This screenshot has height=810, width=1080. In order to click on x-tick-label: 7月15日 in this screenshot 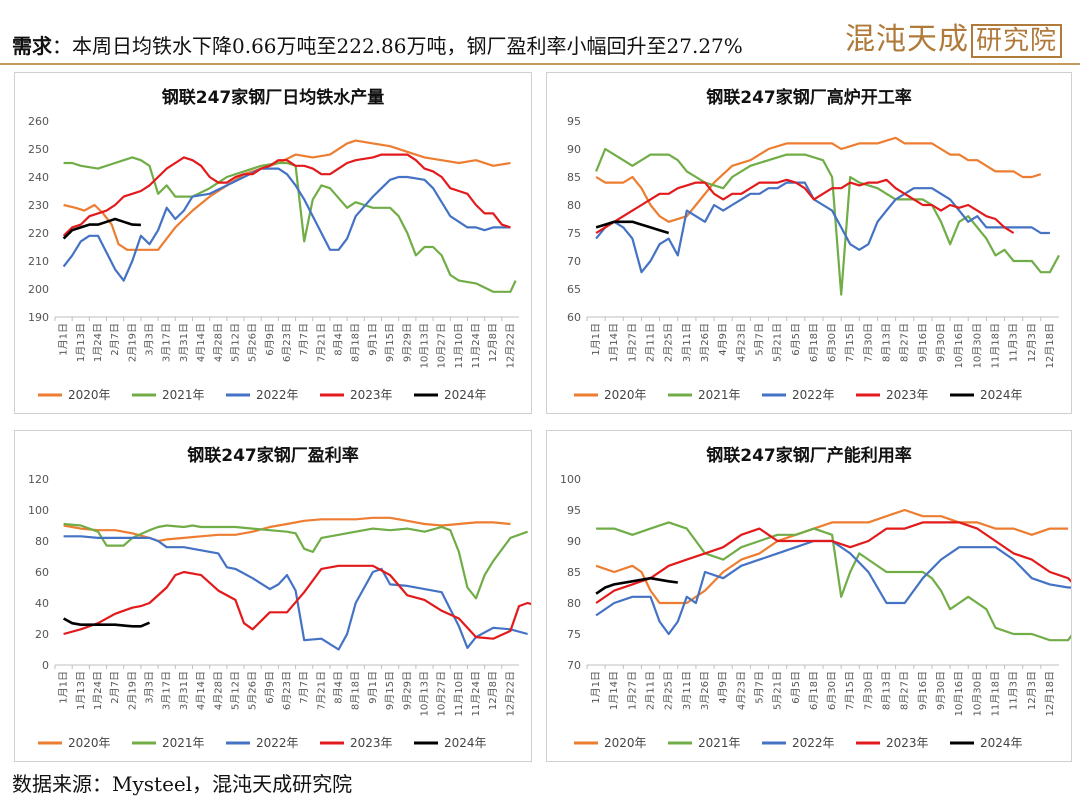, I will do `click(850, 690)`.